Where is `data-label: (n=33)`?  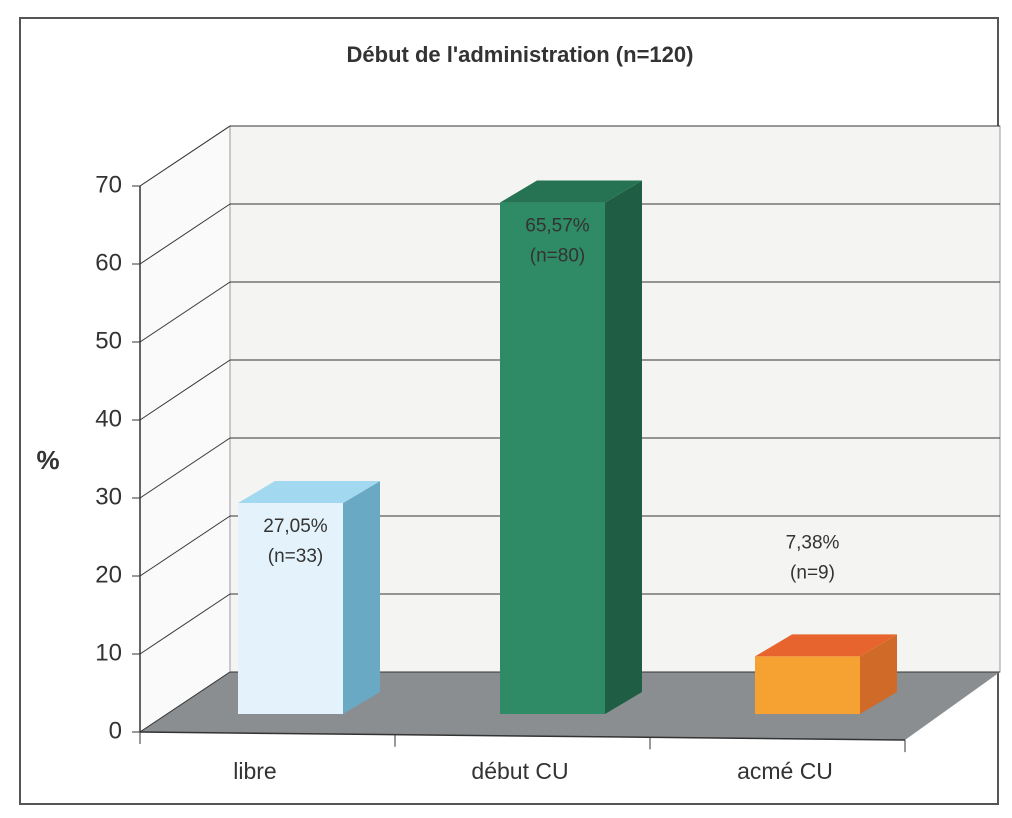
data-label: (n=33) is located at coordinates (295, 556).